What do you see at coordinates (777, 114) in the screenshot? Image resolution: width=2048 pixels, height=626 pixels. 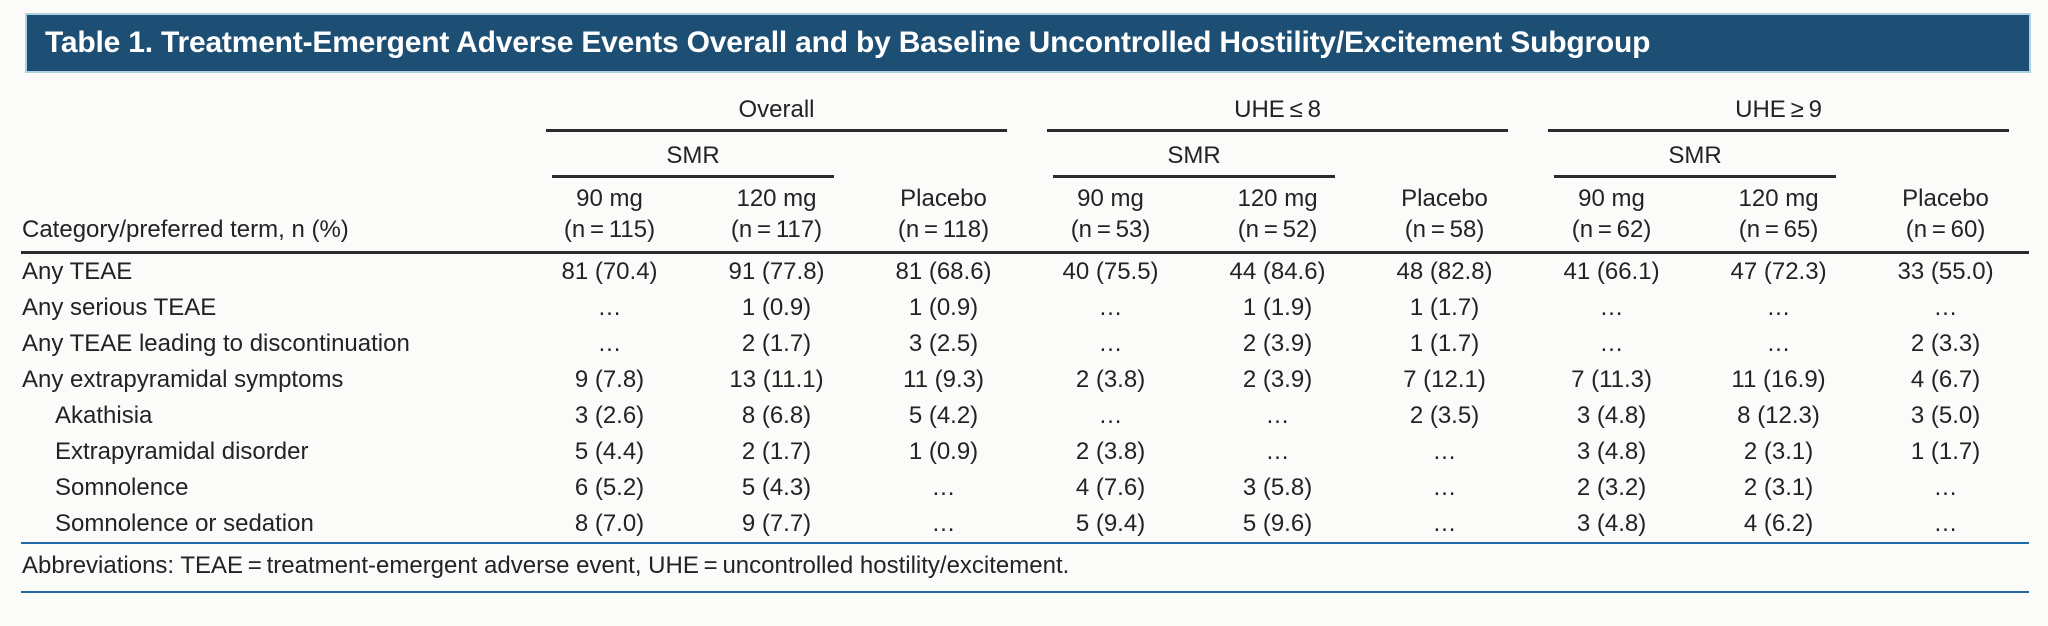 I see `group-label: Overall` at bounding box center [777, 114].